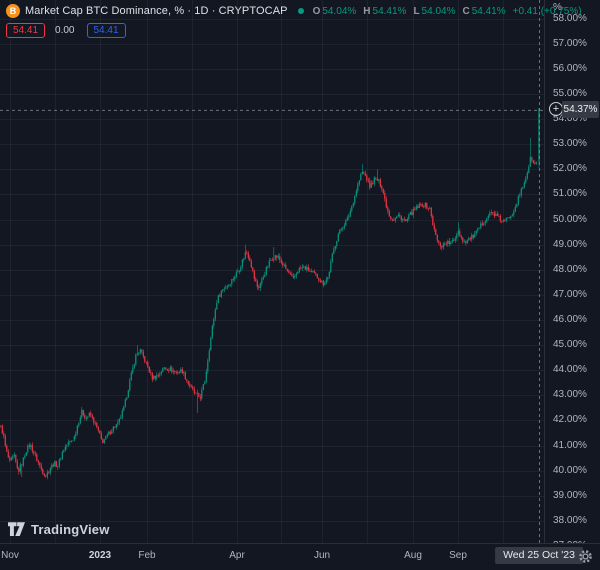 The image size is (600, 570). What do you see at coordinates (570, 68) in the screenshot?
I see `price-axis-tick: 56.00%` at bounding box center [570, 68].